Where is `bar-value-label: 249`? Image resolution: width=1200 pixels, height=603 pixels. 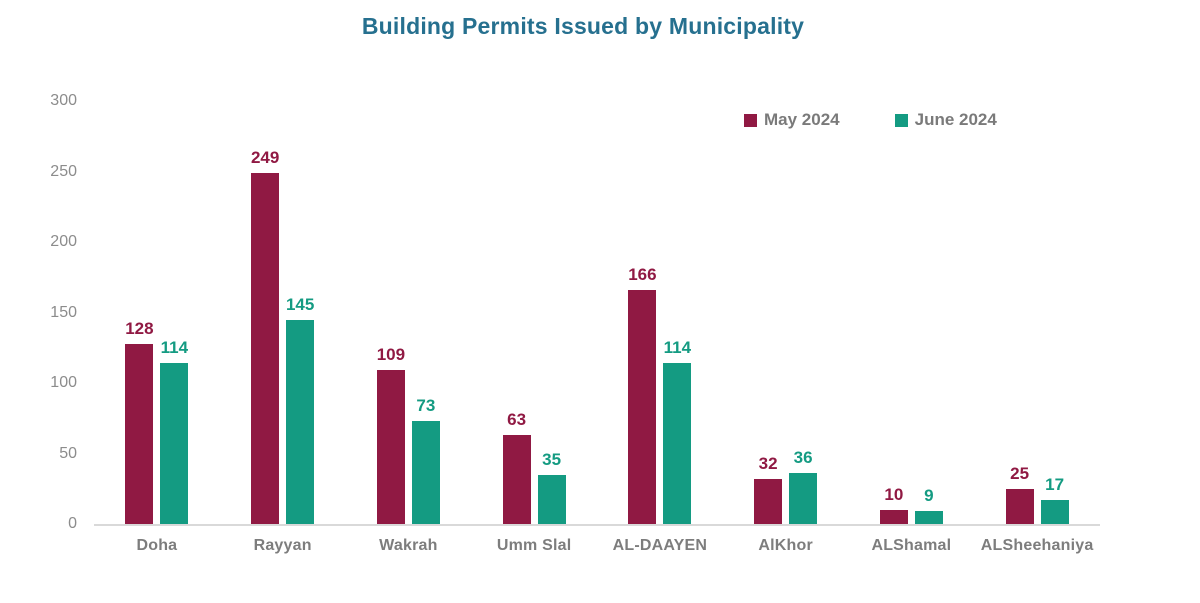 bar-value-label: 249 is located at coordinates (265, 157).